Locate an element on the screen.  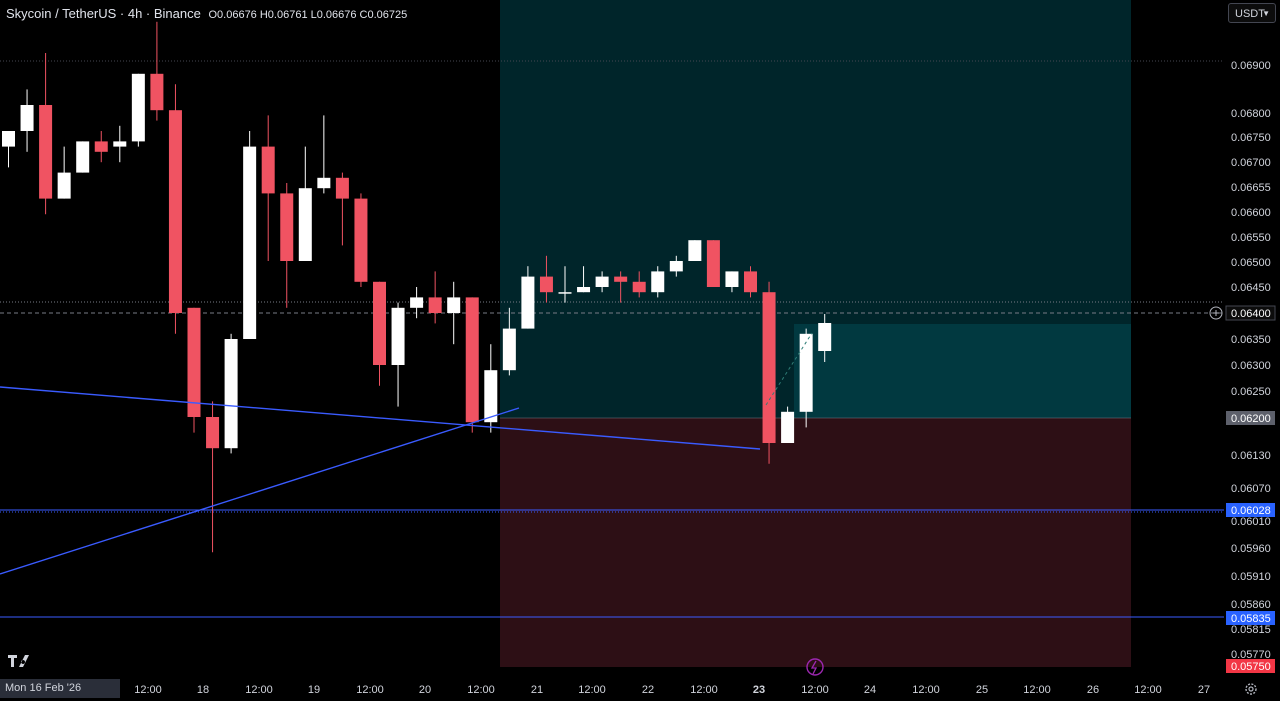
x-tick-label: 26 is located at coordinates (1093, 690).